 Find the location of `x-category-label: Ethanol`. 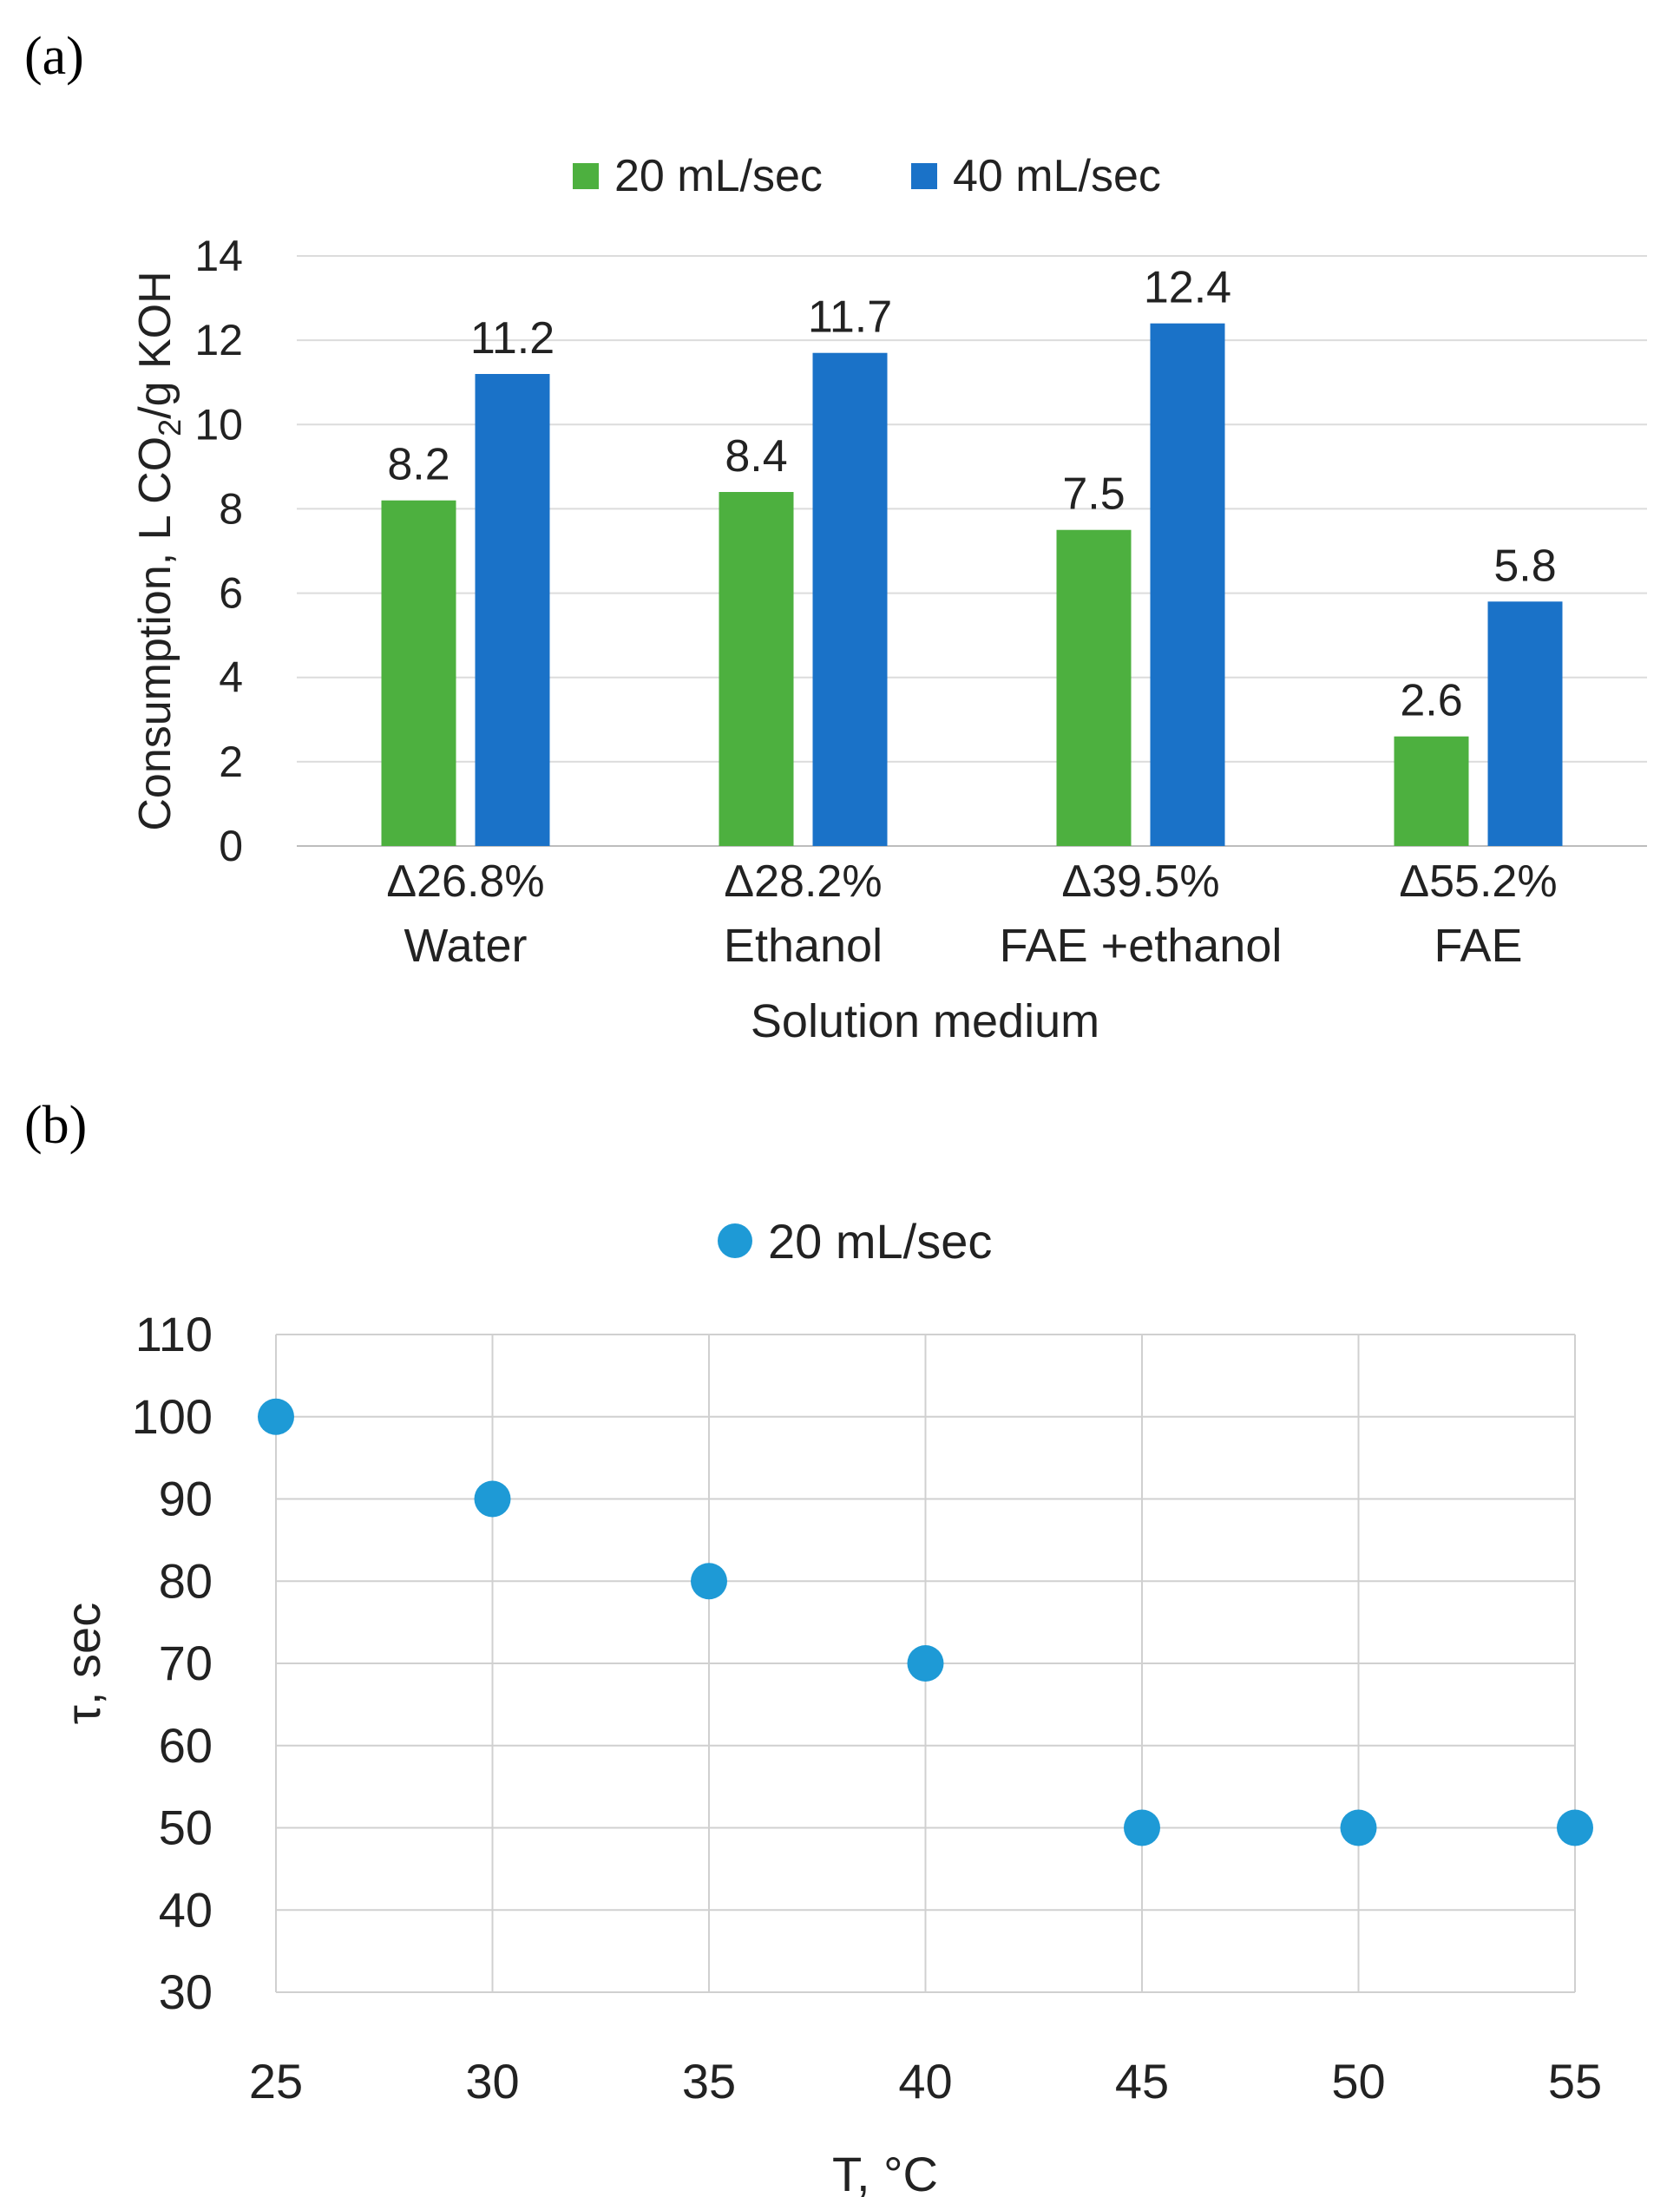

x-category-label: Ethanol is located at coordinates (803, 946).